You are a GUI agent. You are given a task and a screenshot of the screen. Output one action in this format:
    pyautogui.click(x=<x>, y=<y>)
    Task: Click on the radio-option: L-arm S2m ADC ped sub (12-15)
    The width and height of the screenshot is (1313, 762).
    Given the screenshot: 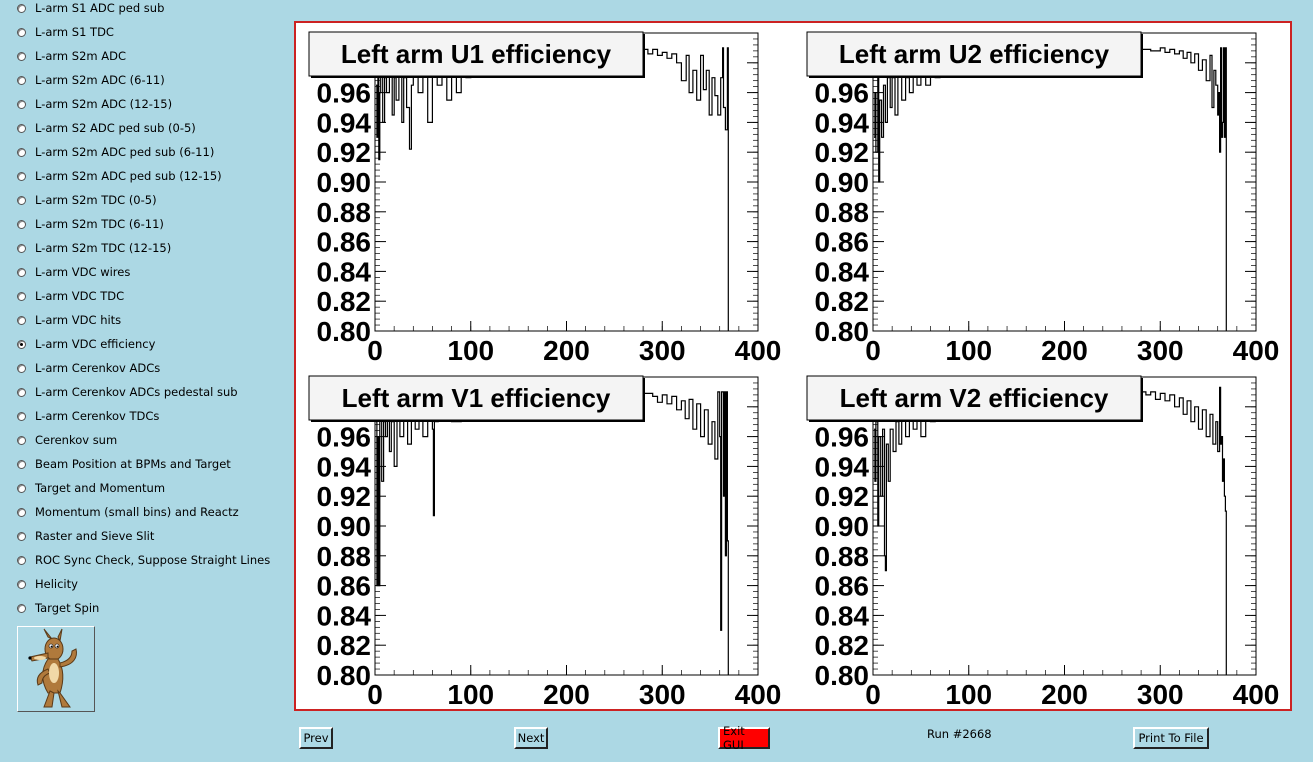 What is the action you would take?
    pyautogui.click(x=119, y=176)
    